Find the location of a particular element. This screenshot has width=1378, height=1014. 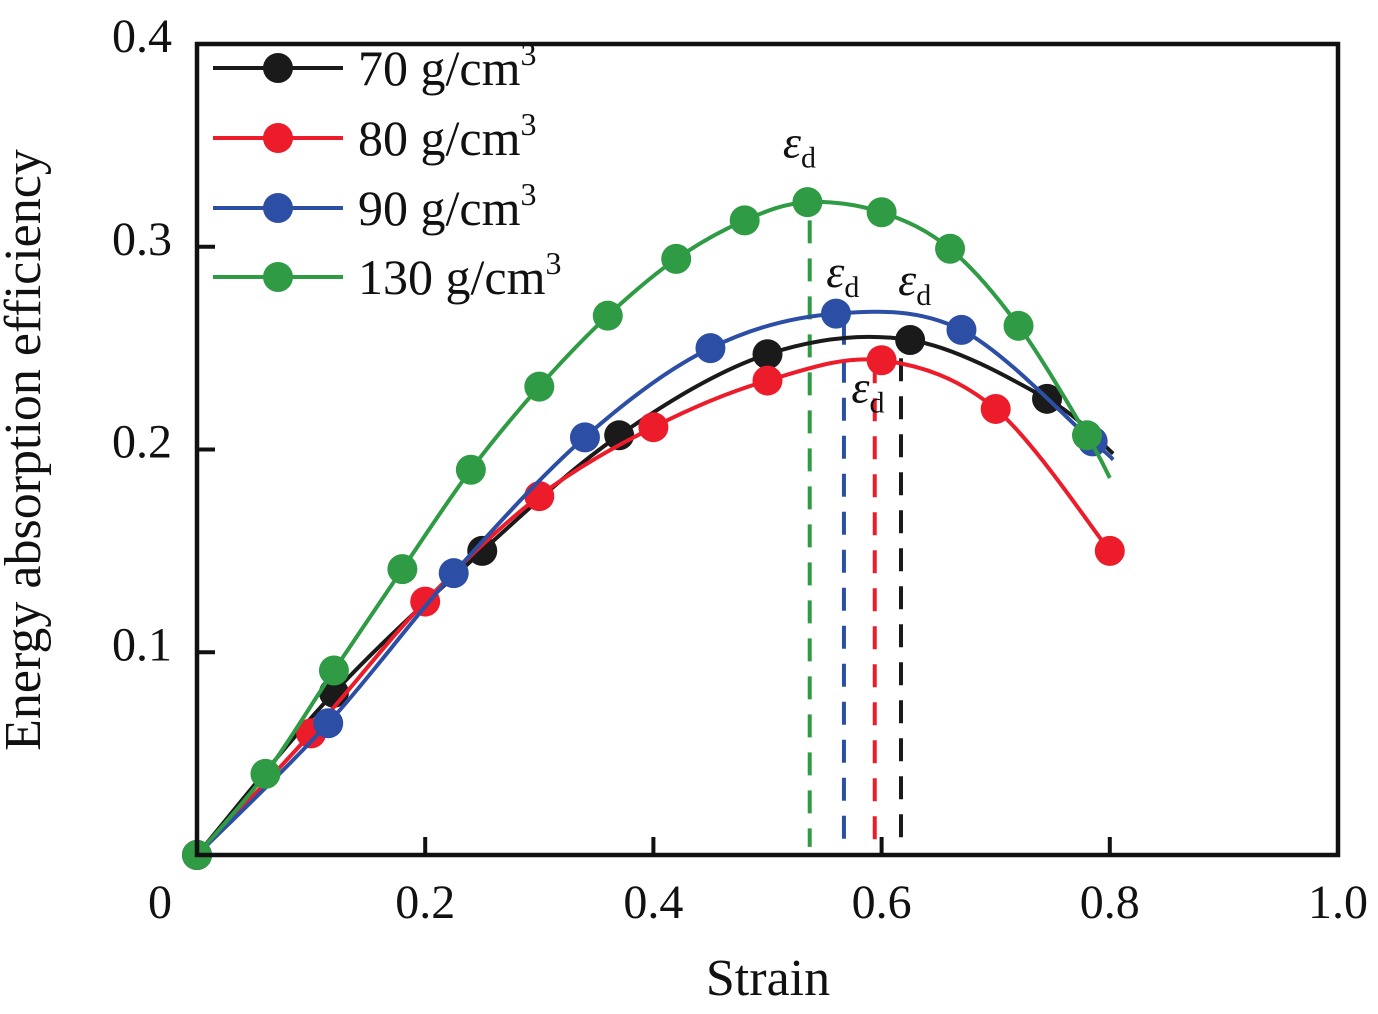

y-tick-label-0.4: 0.4 is located at coordinates (142, 36).